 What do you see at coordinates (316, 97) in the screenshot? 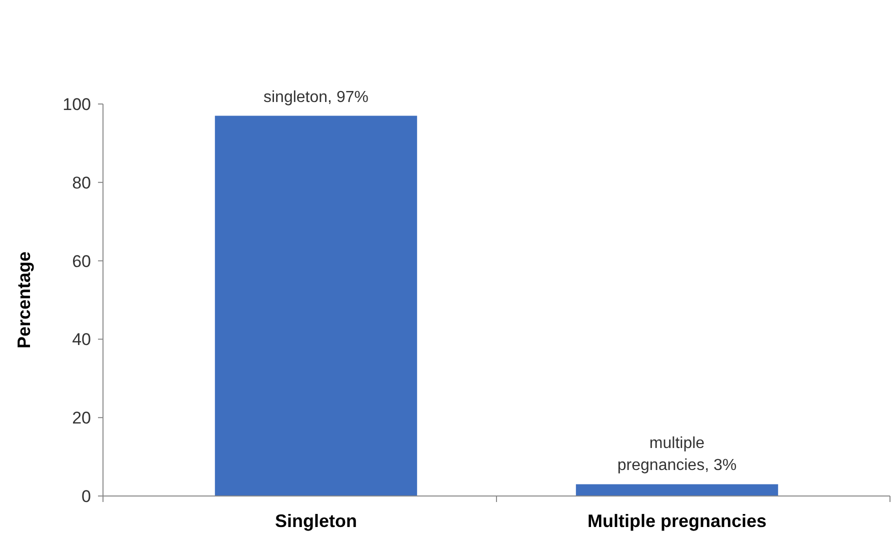
I see `data-label: singleton, 97%` at bounding box center [316, 97].